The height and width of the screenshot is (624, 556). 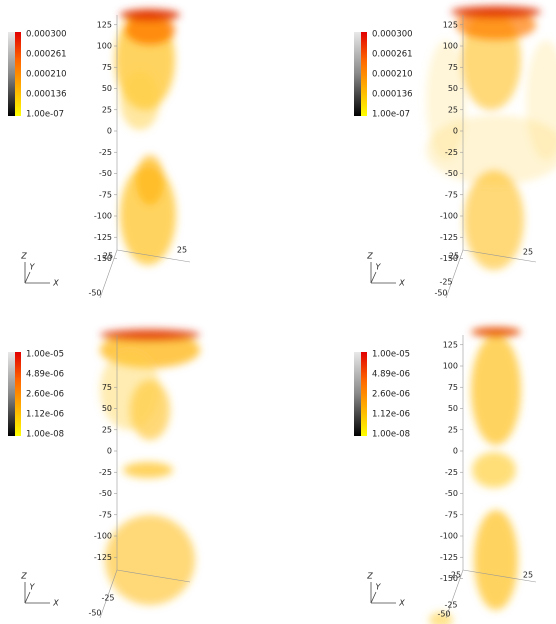 What do you see at coordinates (45, 115) in the screenshot?
I see `colorbar-label: 1.00e-07` at bounding box center [45, 115].